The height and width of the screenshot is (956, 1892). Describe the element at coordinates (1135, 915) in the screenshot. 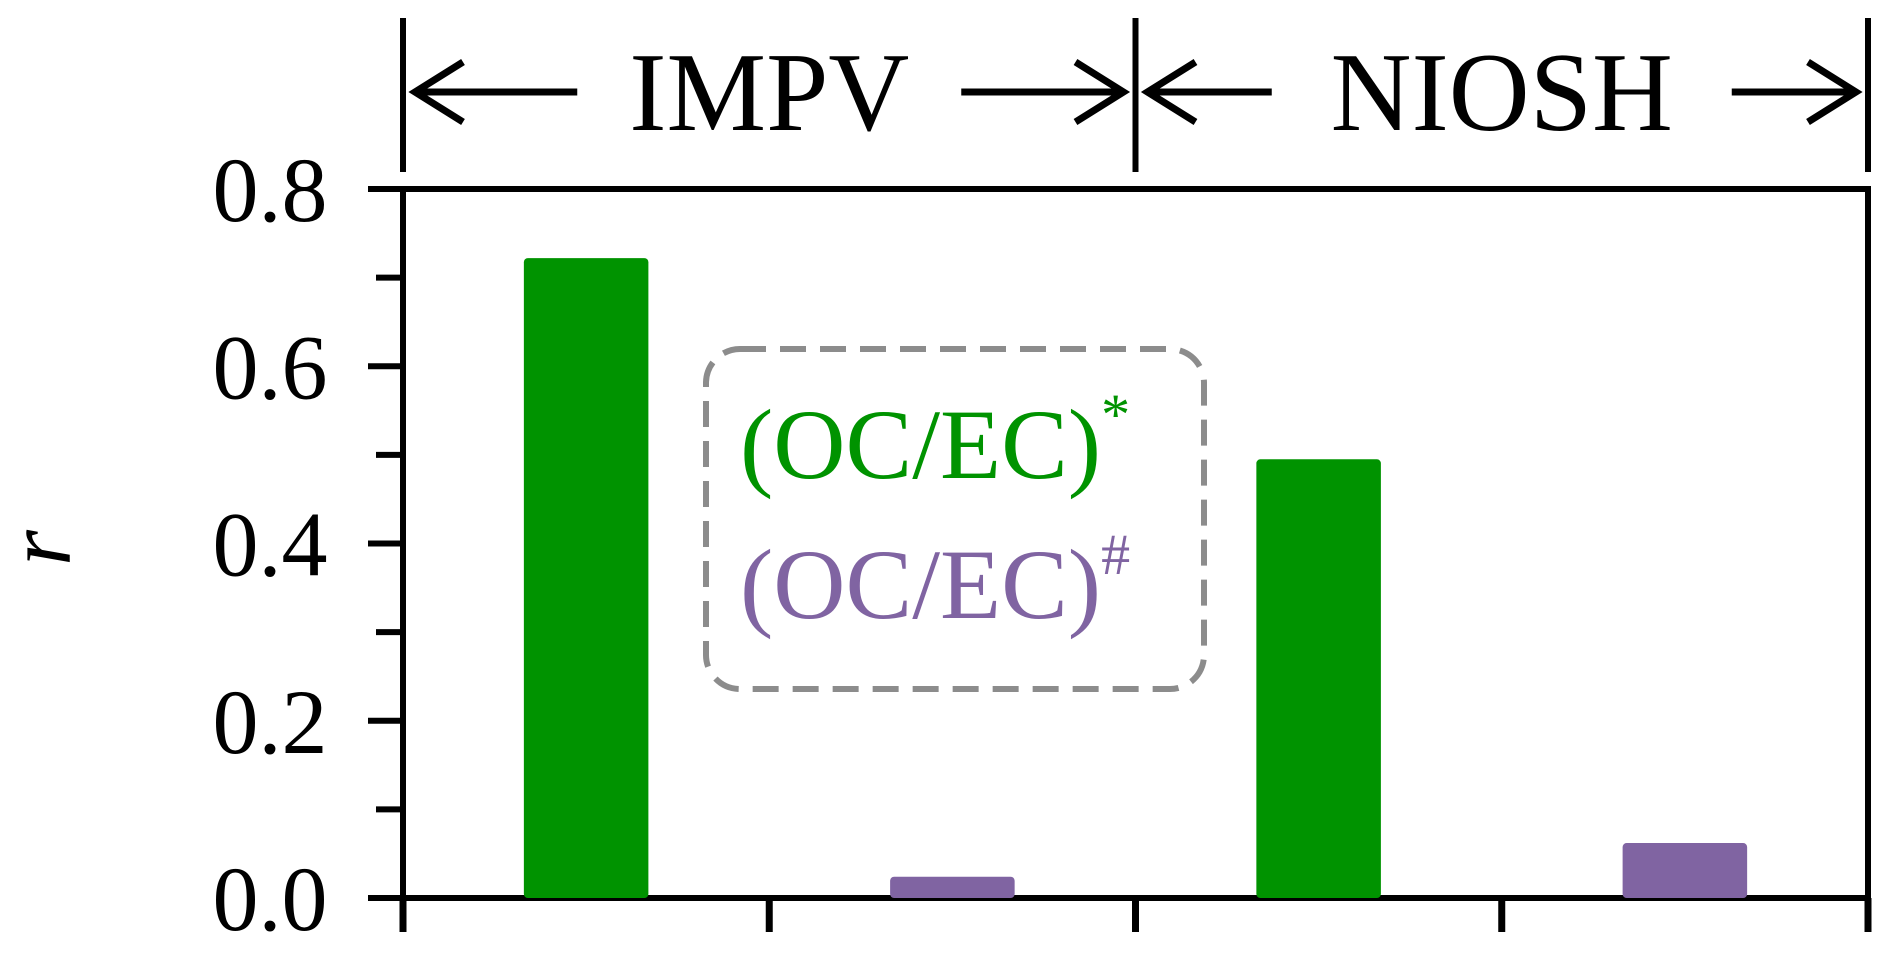

I see `x-axis` at that location.